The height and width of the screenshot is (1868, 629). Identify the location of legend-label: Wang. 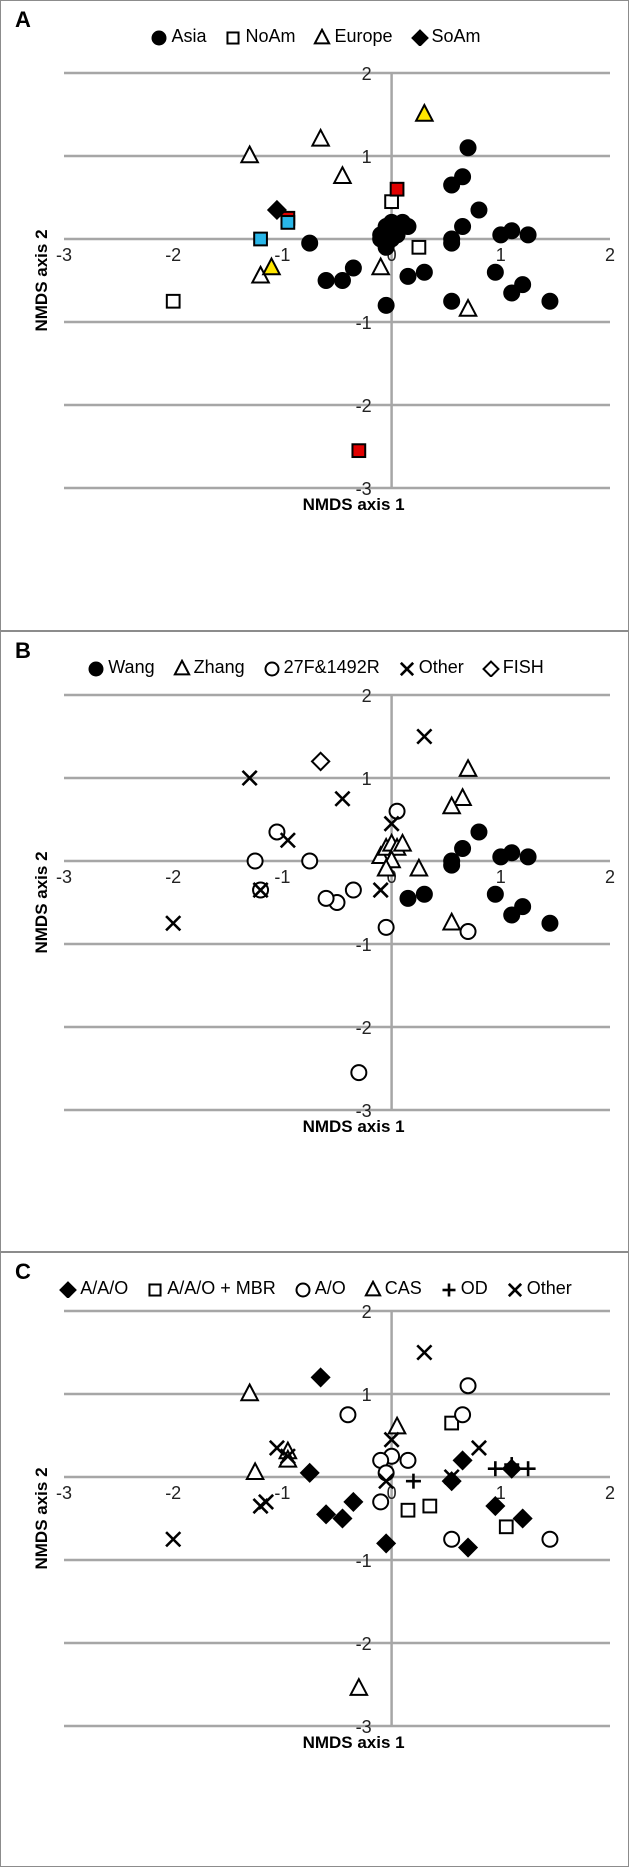
(131, 667).